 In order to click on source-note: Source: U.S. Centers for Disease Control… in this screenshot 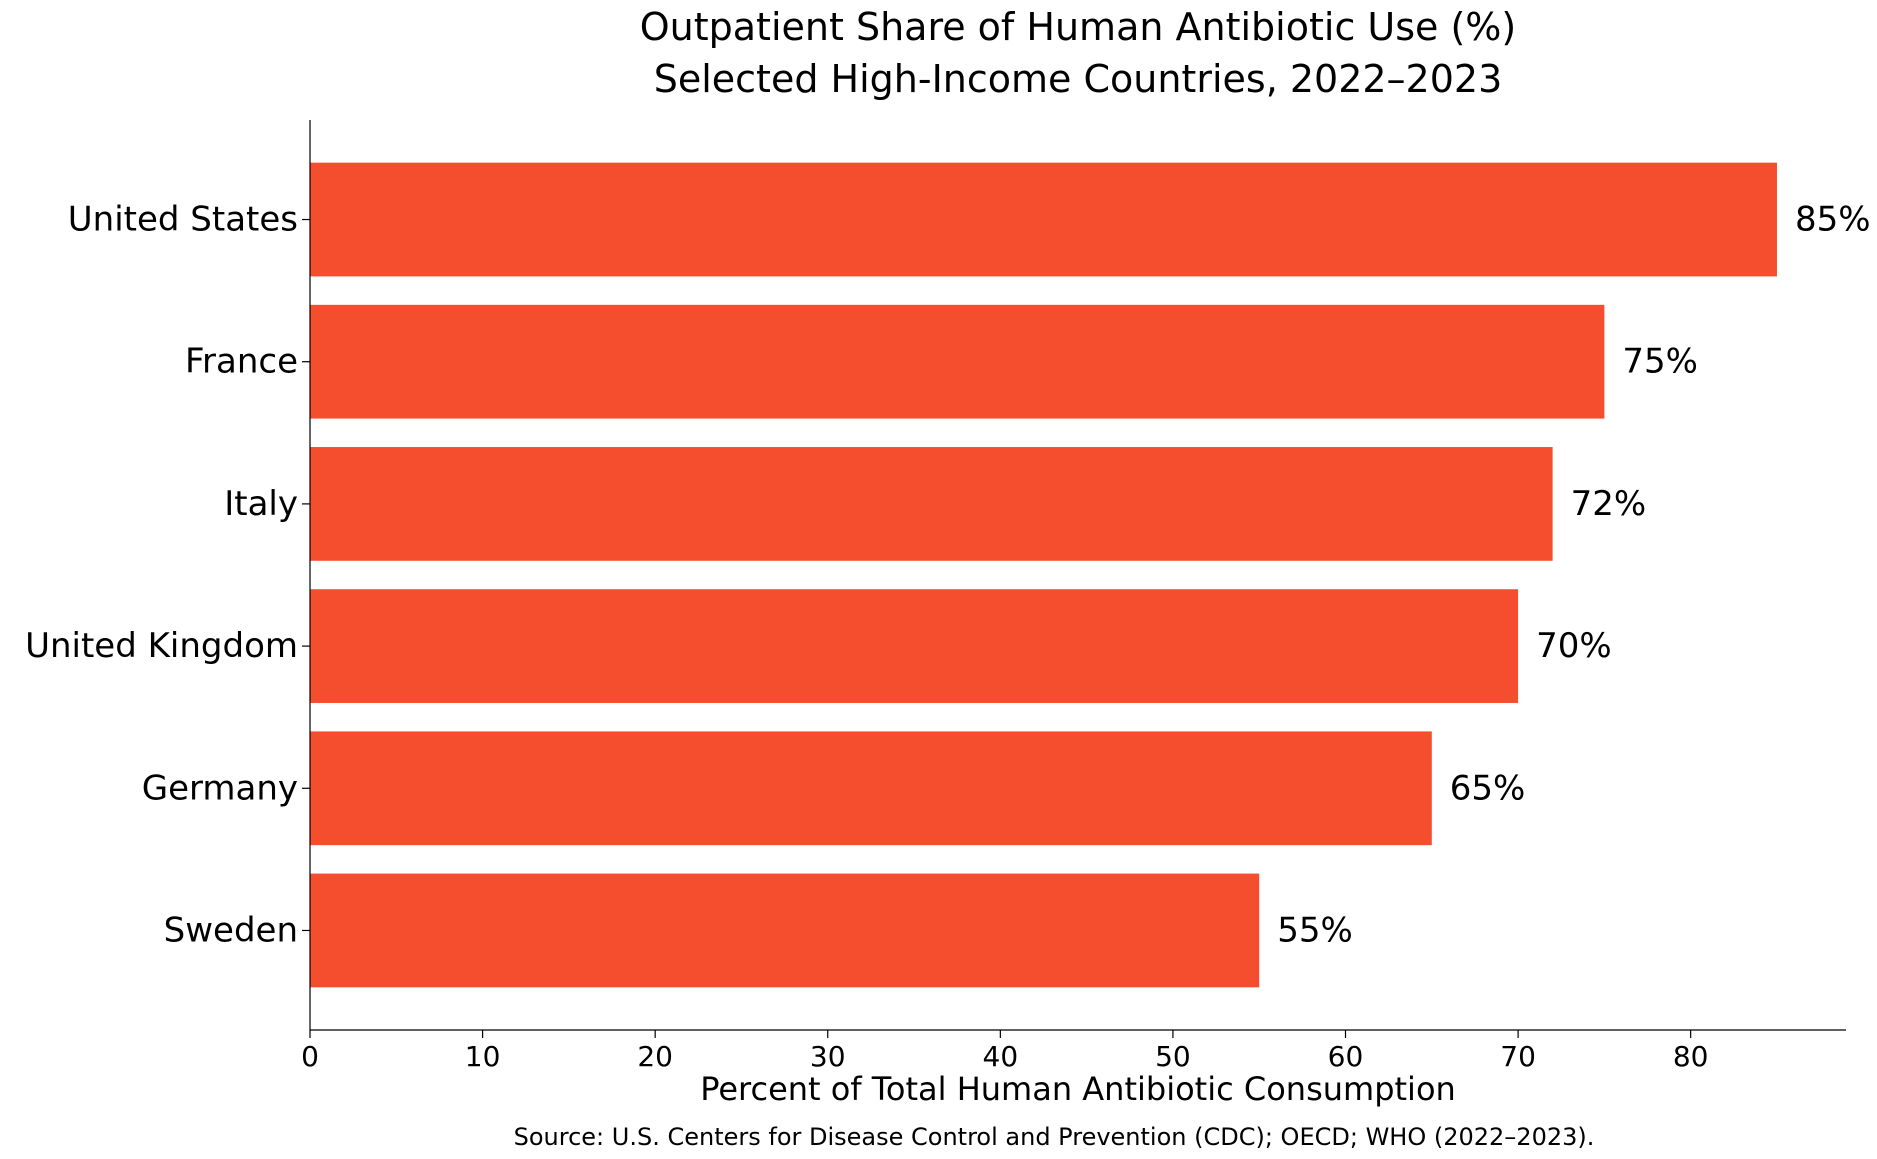, I will do `click(1054, 1137)`.